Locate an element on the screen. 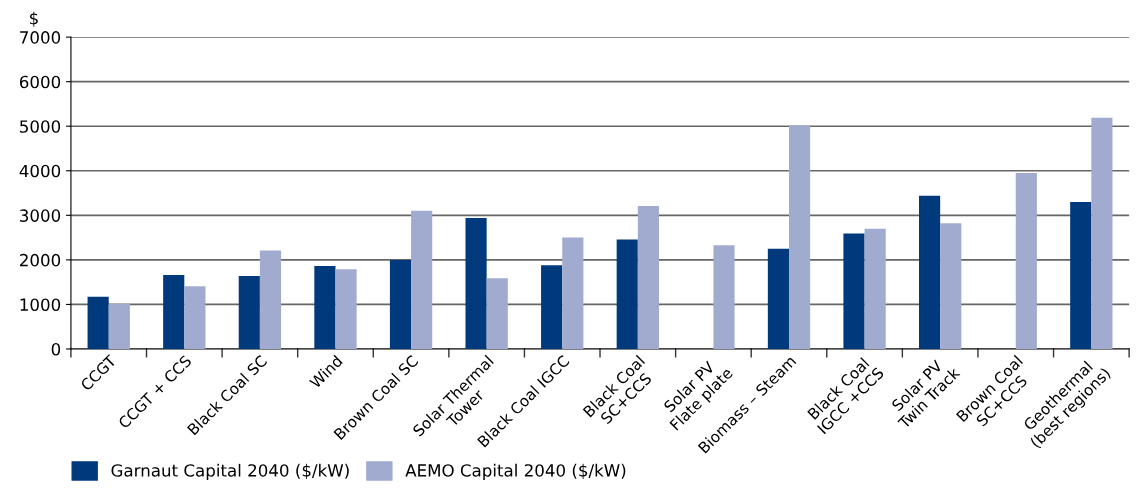 Image resolution: width=1144 pixels, height=495 pixels. y-axis-title: $ is located at coordinates (33, 19).